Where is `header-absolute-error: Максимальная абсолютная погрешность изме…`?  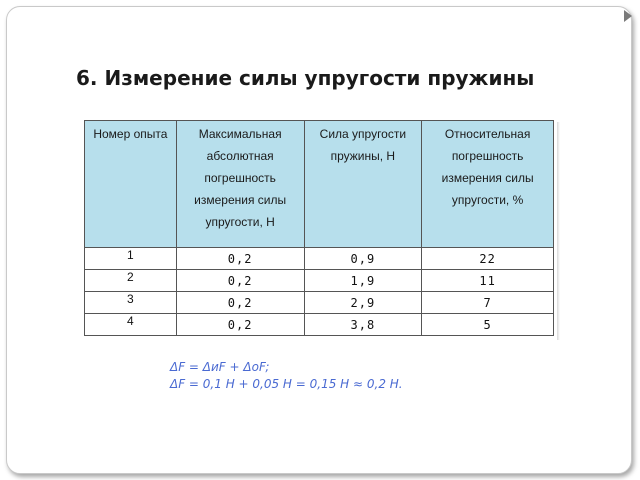
header-absolute-error: Максимальная абсолютная погрешность изме… is located at coordinates (240, 184).